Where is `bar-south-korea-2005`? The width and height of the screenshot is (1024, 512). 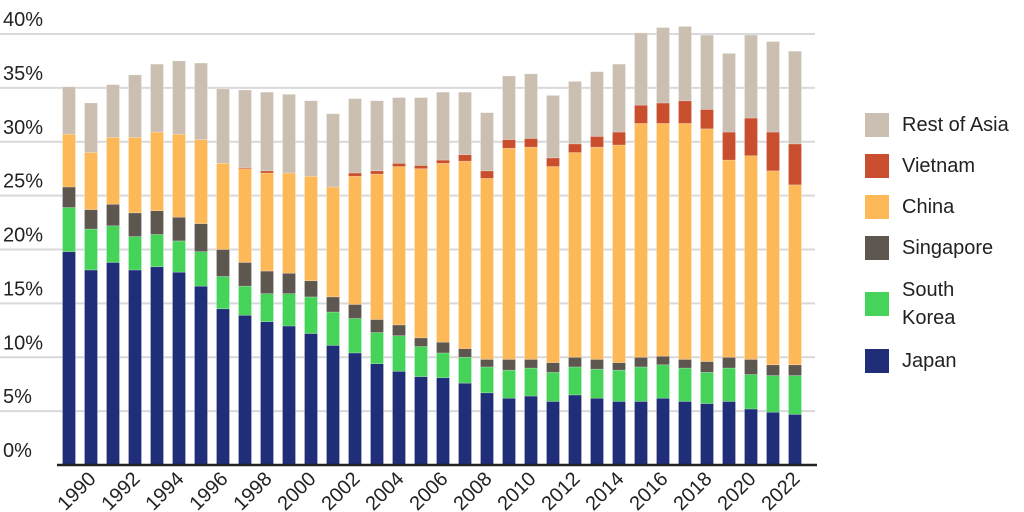
bar-south-korea-2005 is located at coordinates (421, 361).